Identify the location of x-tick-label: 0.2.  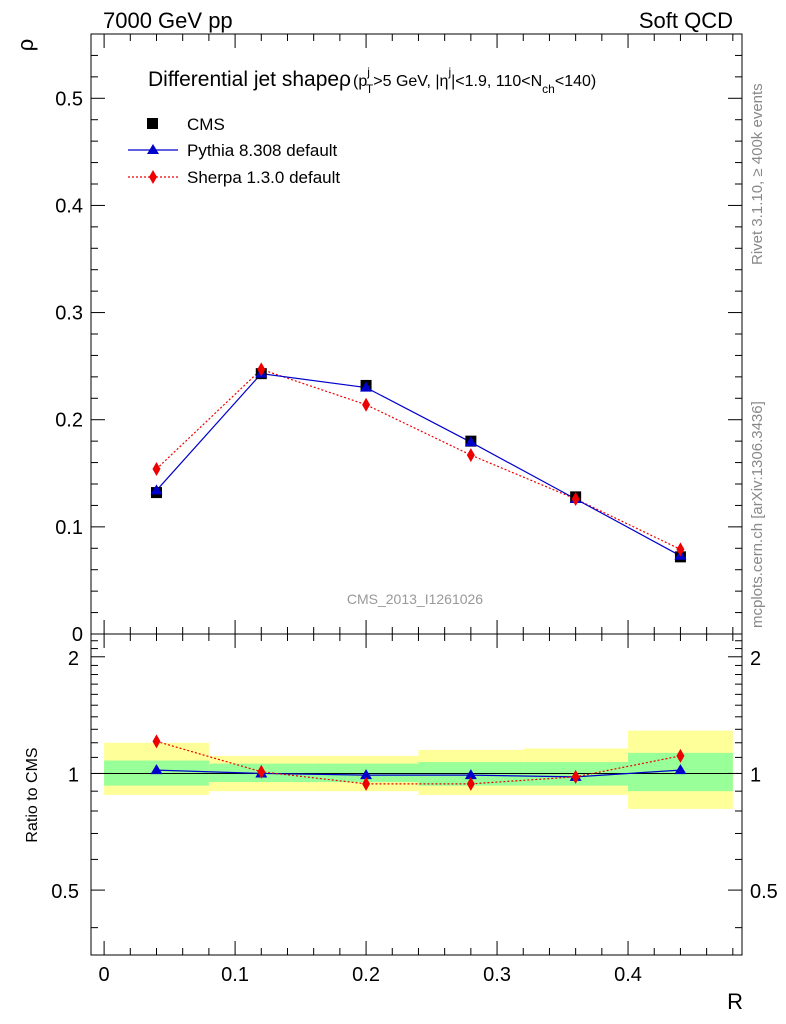
(366, 975).